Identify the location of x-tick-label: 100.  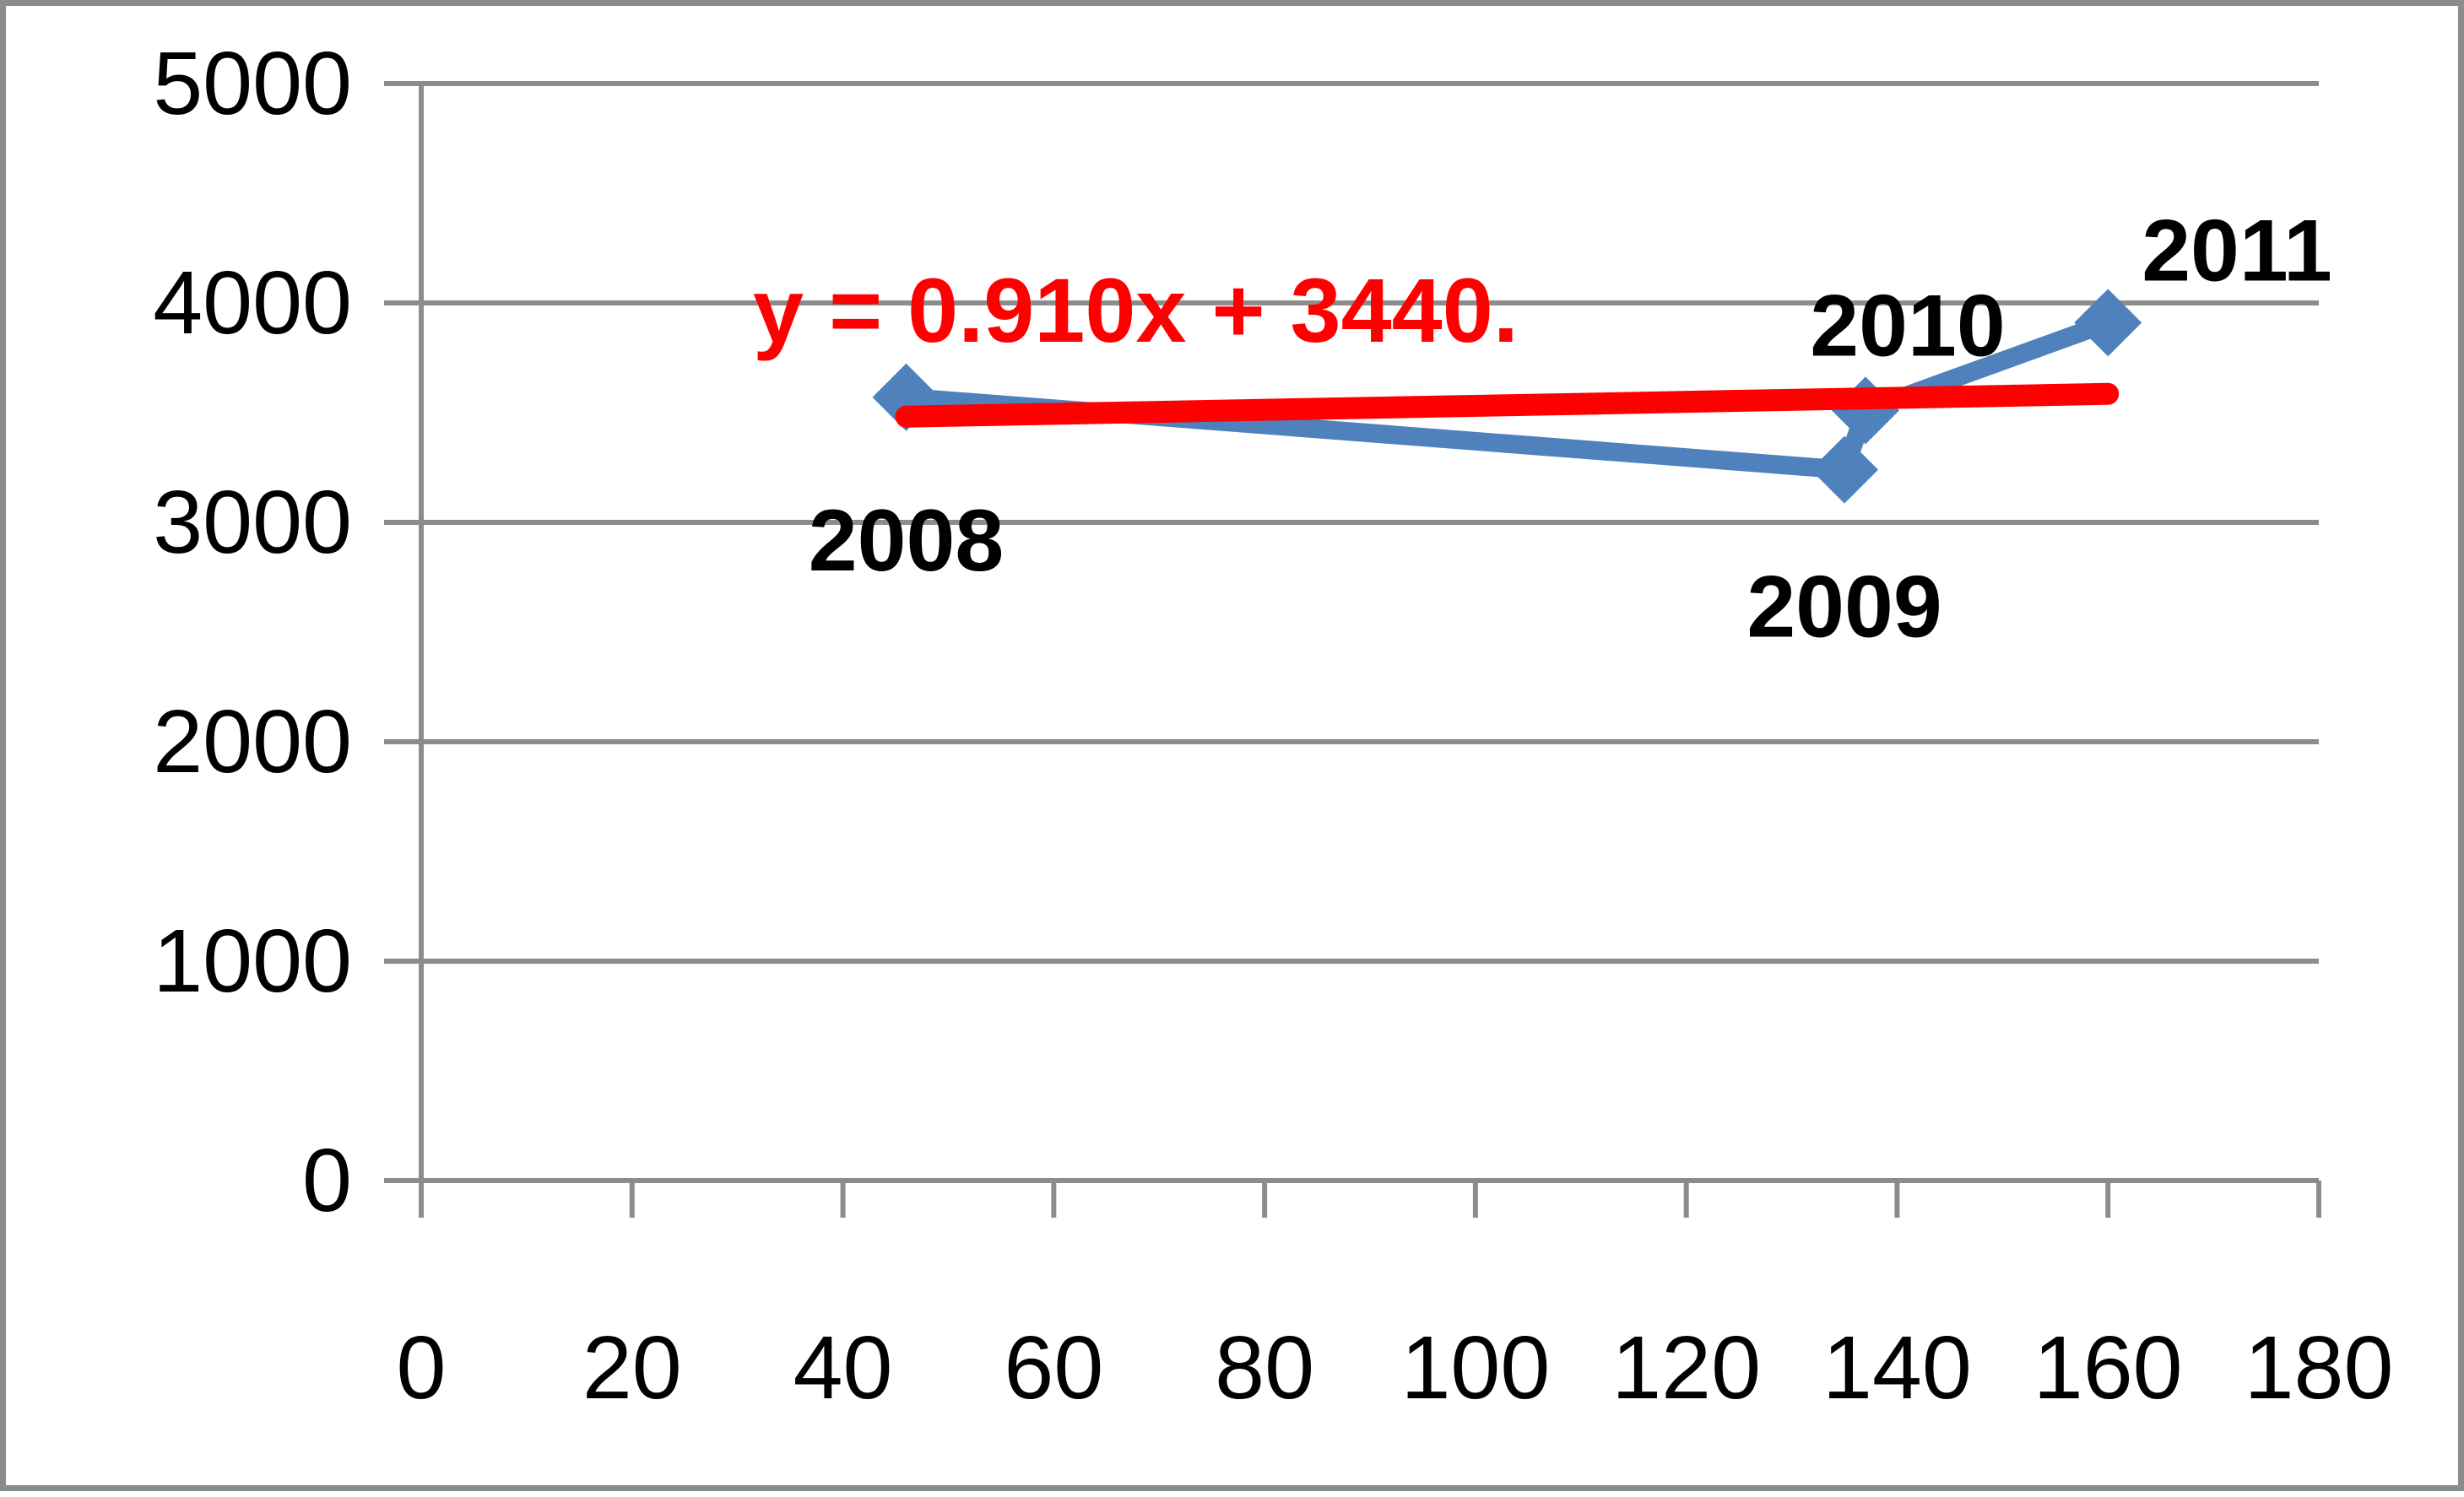
(1475, 1368).